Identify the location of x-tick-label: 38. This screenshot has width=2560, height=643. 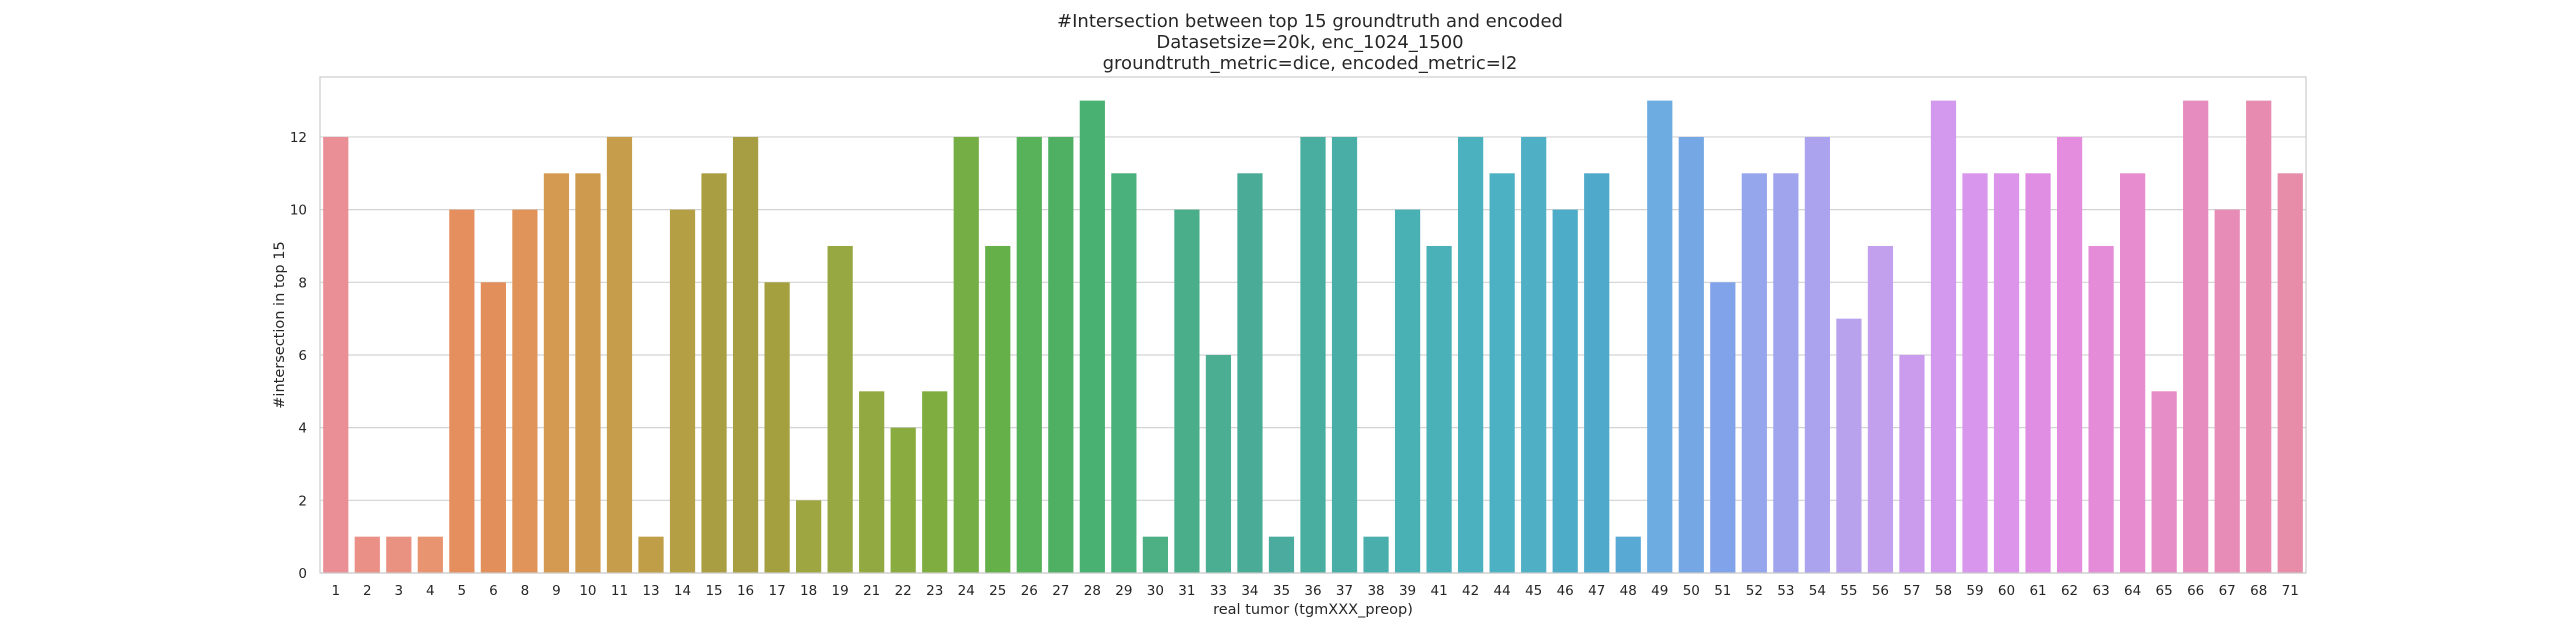
(1375, 591).